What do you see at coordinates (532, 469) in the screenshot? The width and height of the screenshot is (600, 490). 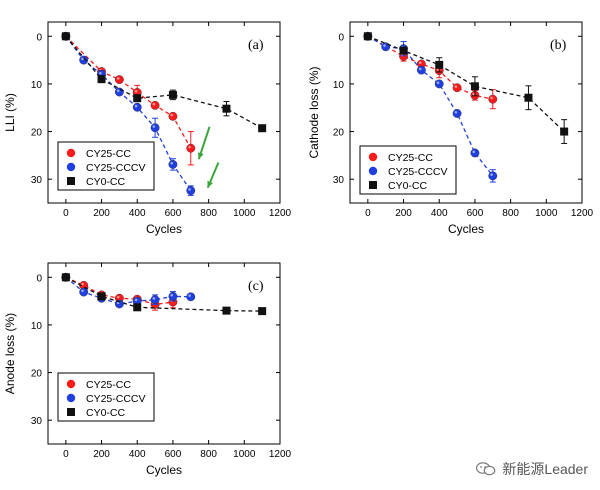 I see `watermark: 新能源Leader` at bounding box center [532, 469].